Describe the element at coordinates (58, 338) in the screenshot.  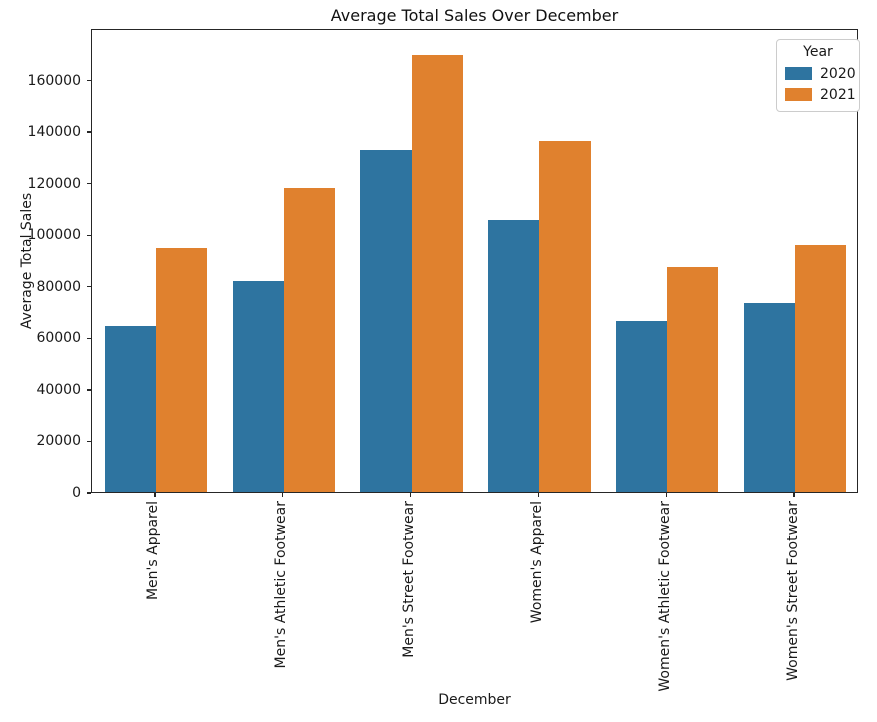
I see `y-tick-label: 60000` at that location.